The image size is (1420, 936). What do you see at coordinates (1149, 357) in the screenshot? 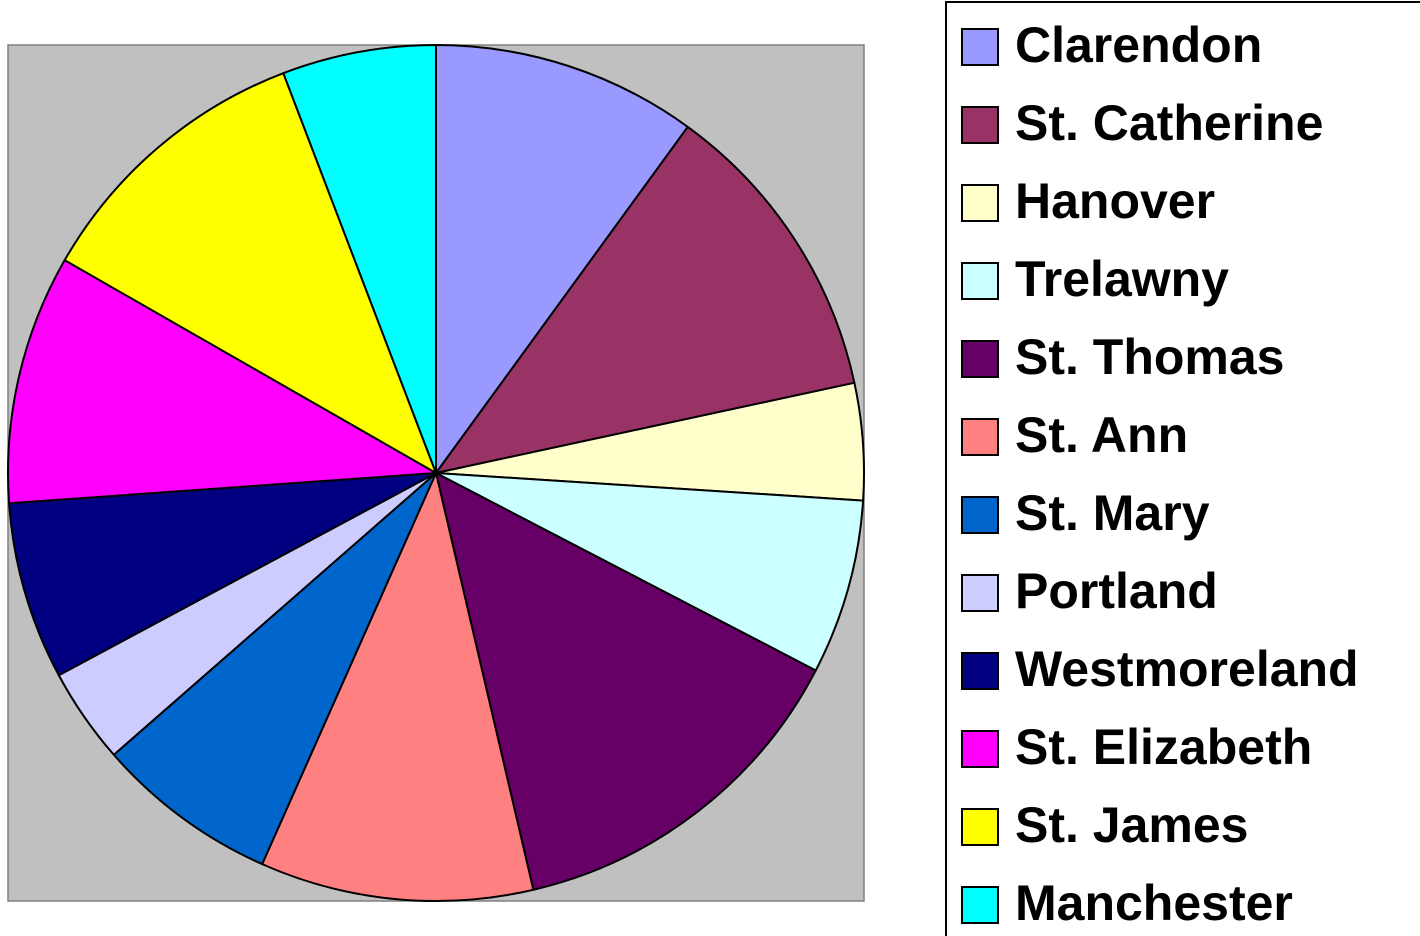
I see `legend-label: St. Thomas` at bounding box center [1149, 357].